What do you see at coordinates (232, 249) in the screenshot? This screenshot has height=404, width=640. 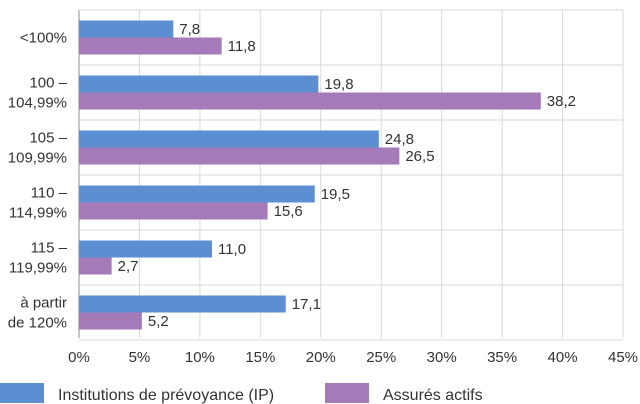 I see `data-label: 11,0` at bounding box center [232, 249].